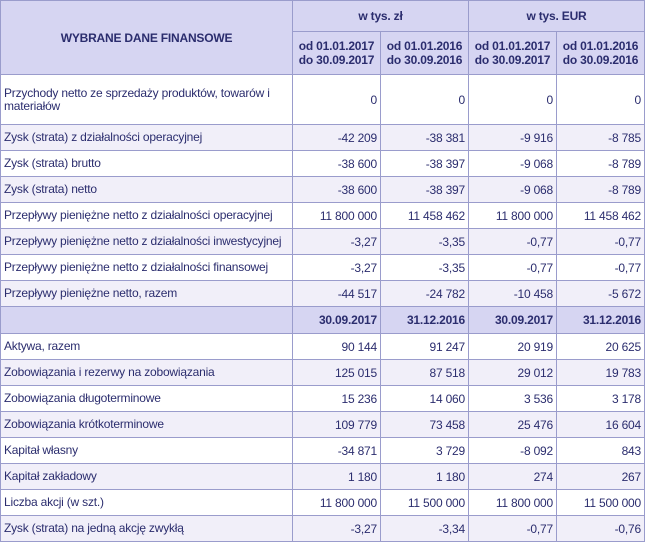  I want to click on cell-value: 87 518, so click(424, 372).